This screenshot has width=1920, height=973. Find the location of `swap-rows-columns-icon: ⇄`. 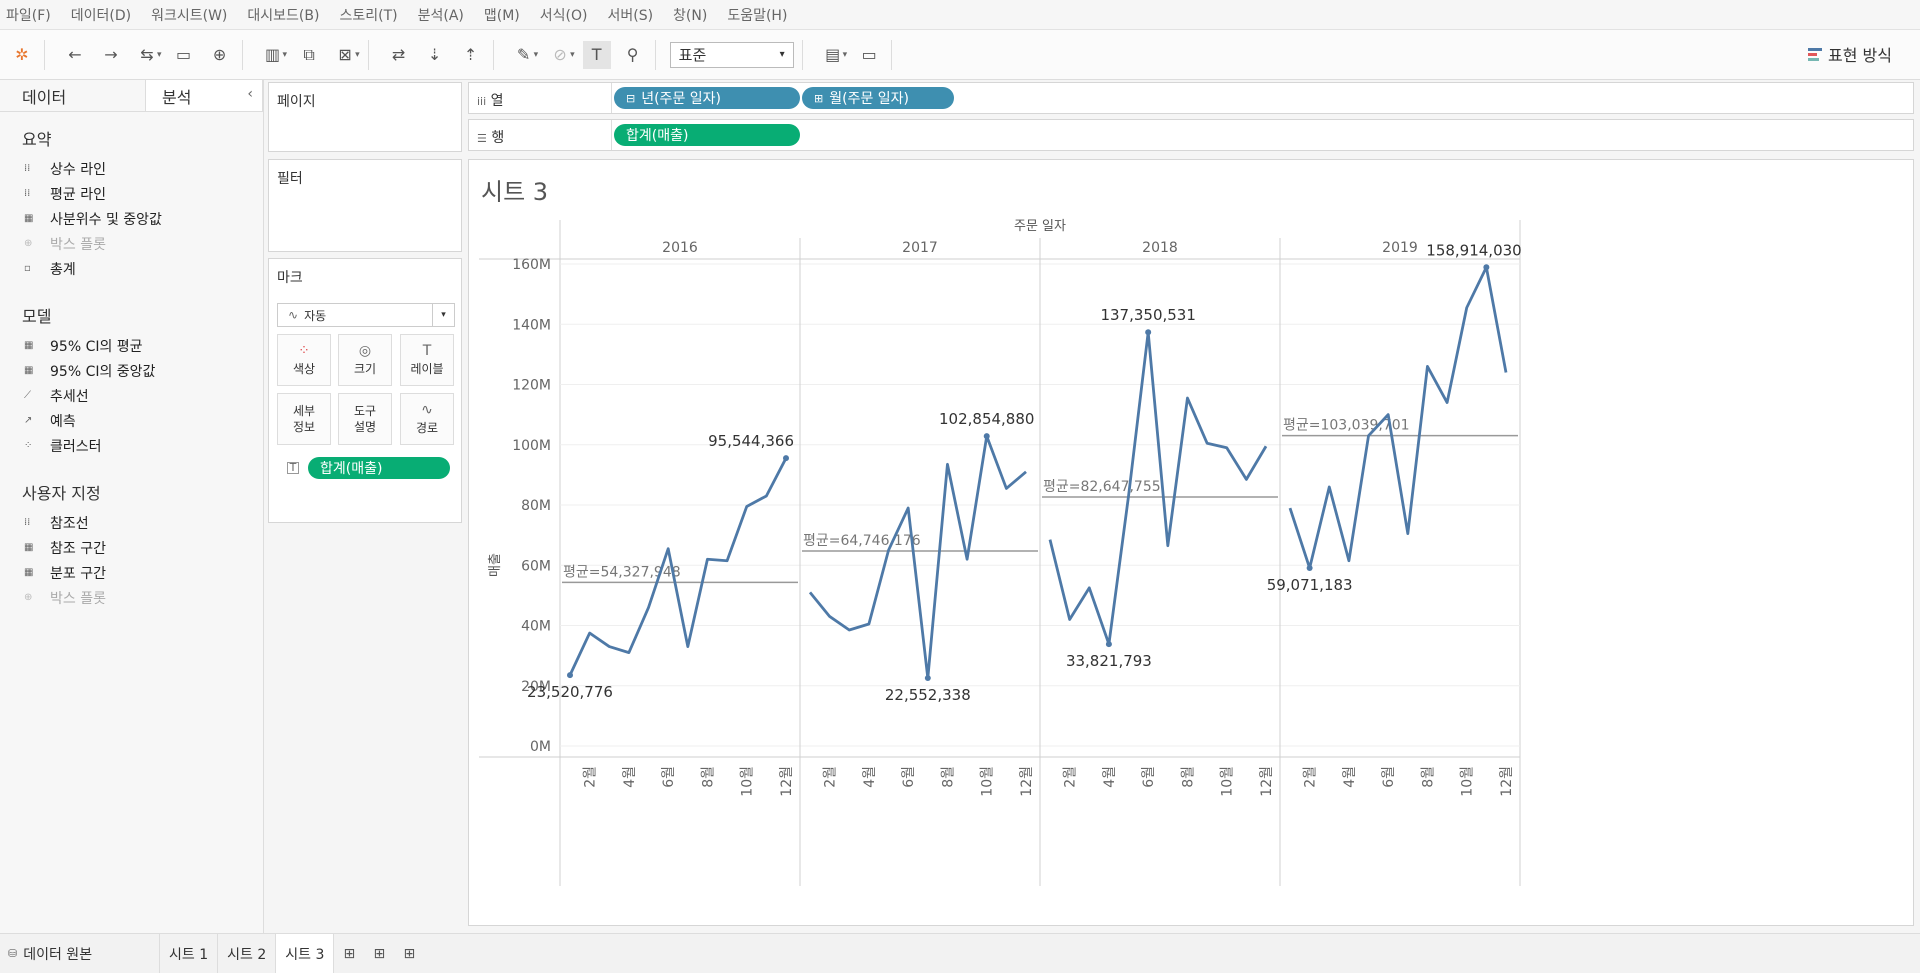

swap-rows-columns-icon: ⇄ is located at coordinates (398, 54).